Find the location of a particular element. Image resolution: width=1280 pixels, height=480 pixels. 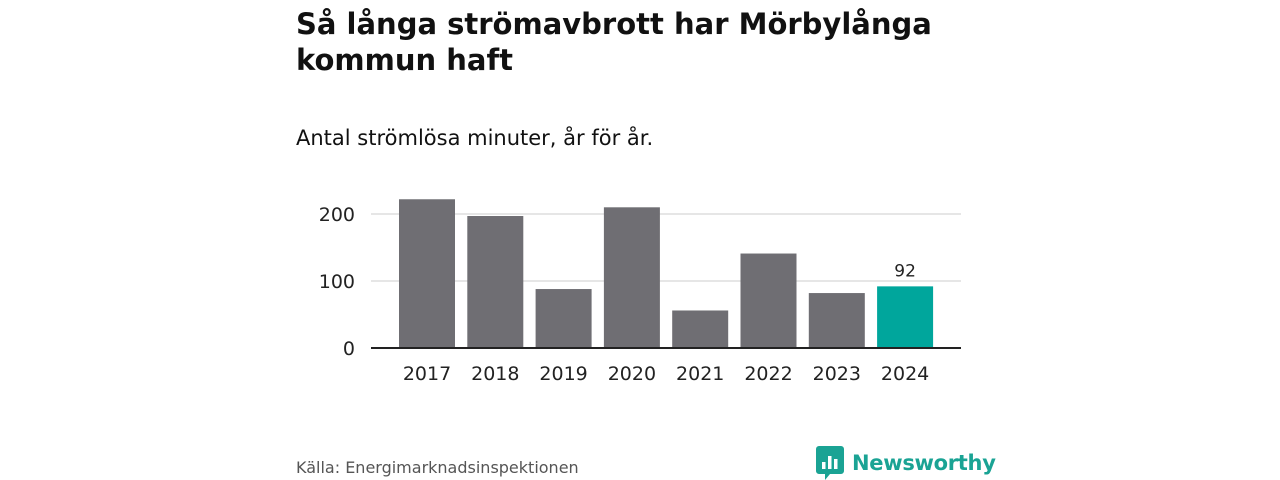

y-tick-label-100: 100 is located at coordinates (337, 282).